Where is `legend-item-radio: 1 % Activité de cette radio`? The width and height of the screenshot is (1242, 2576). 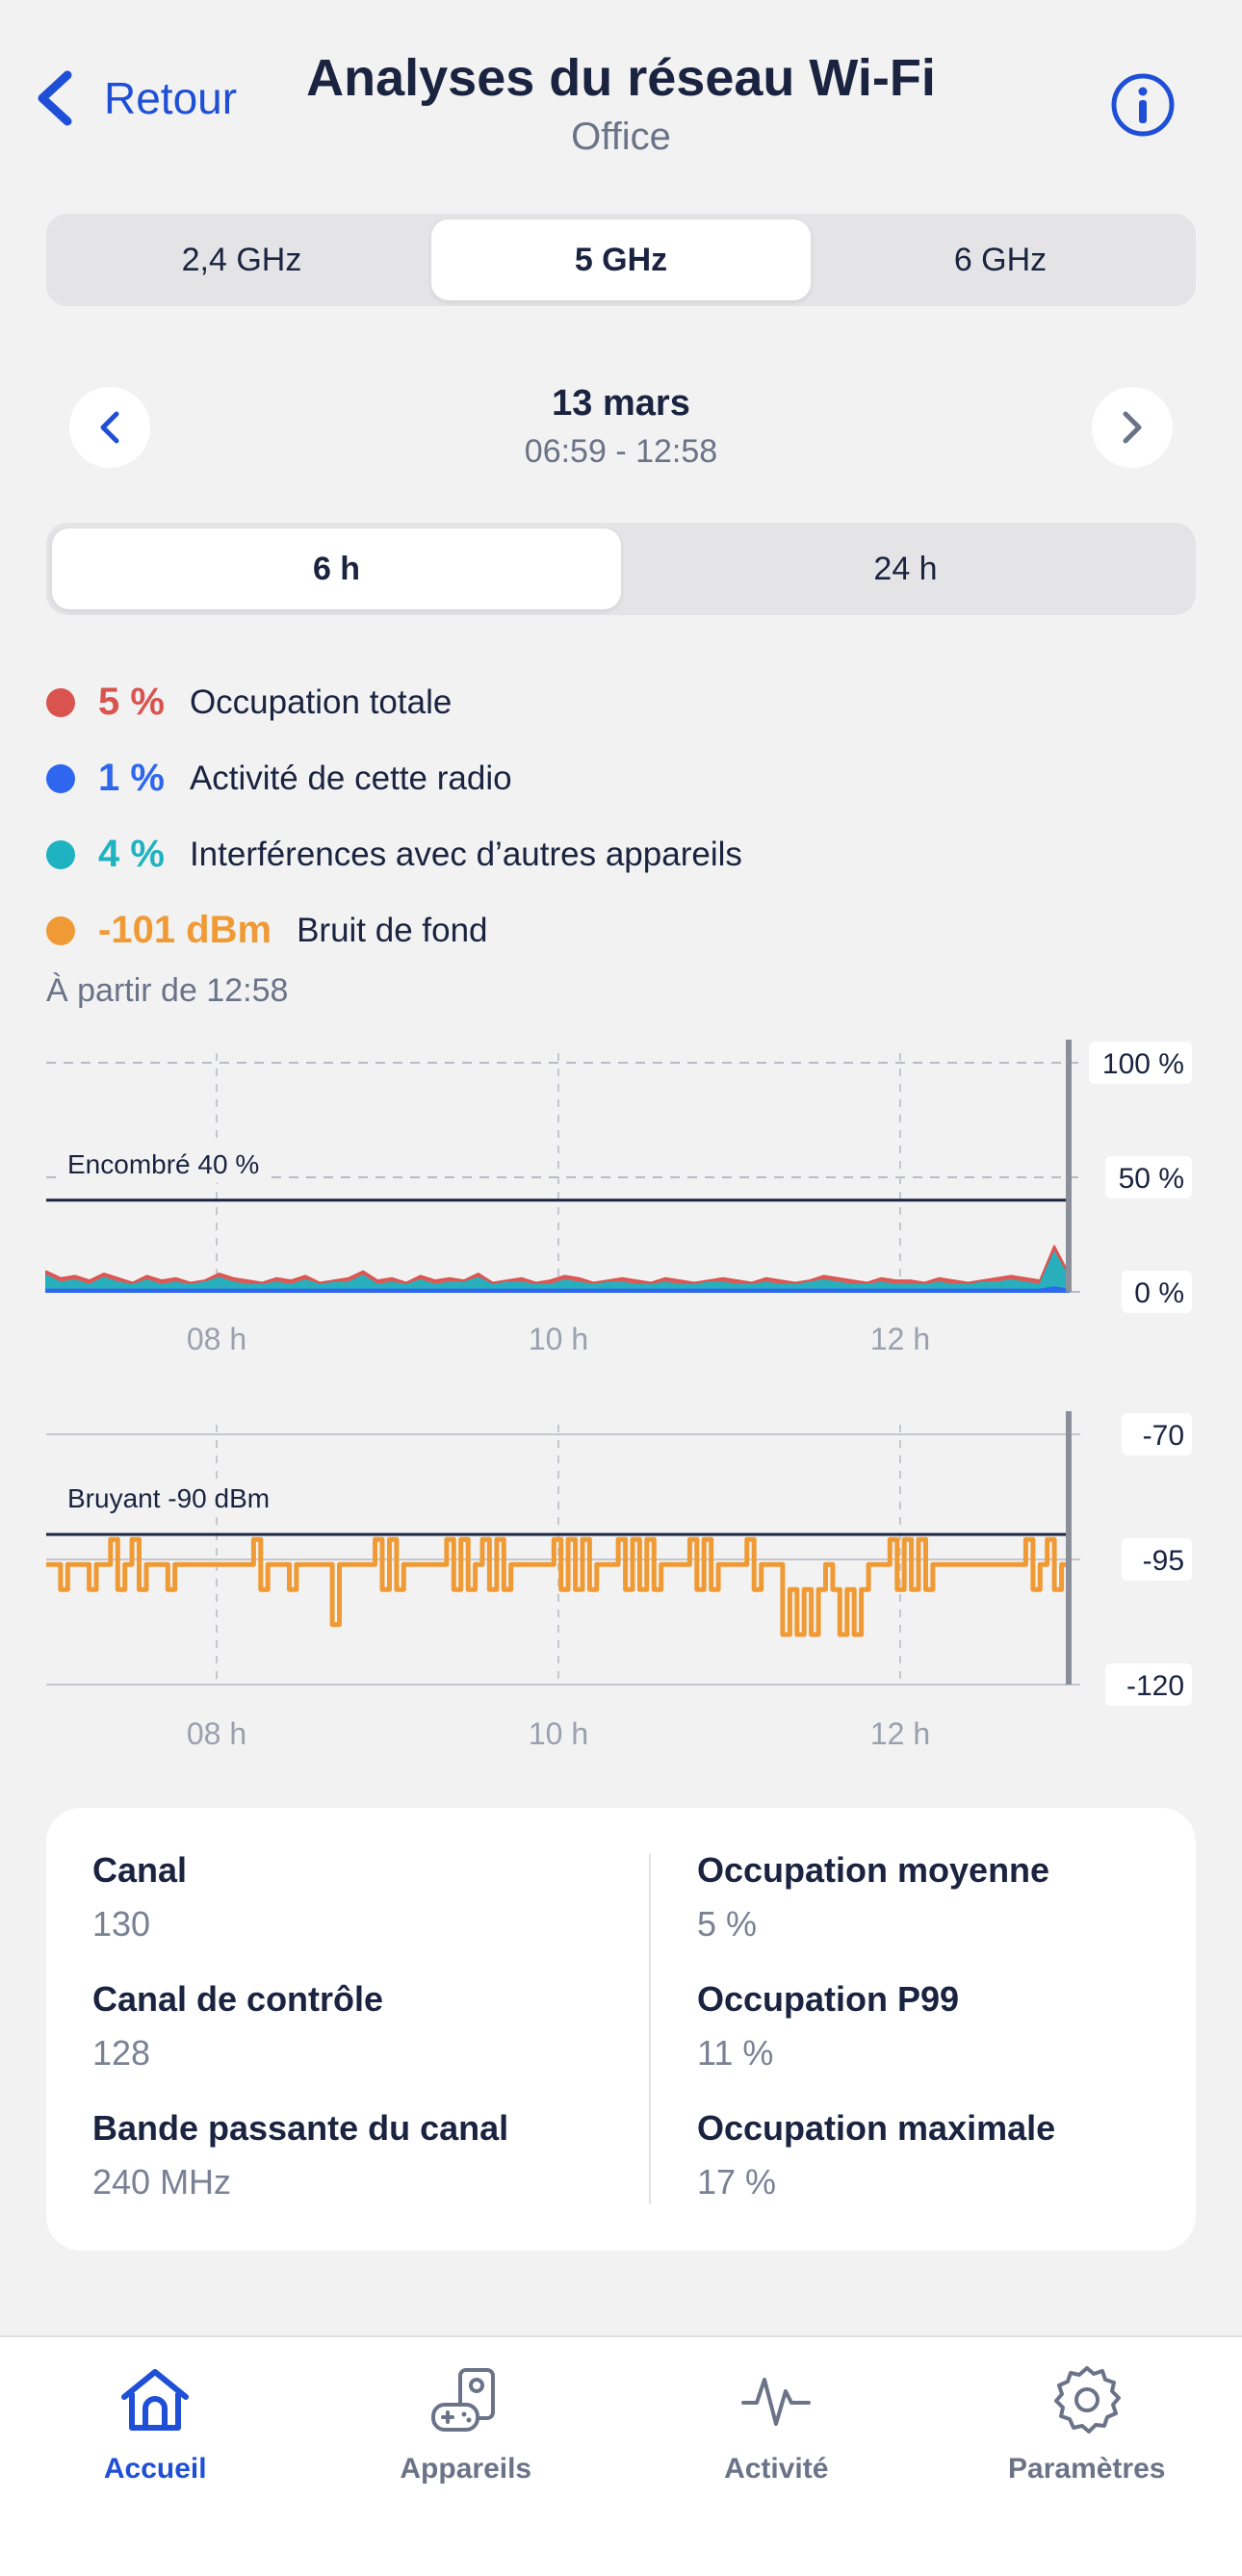 legend-item-radio: 1 % Activité de cette radio is located at coordinates (394, 778).